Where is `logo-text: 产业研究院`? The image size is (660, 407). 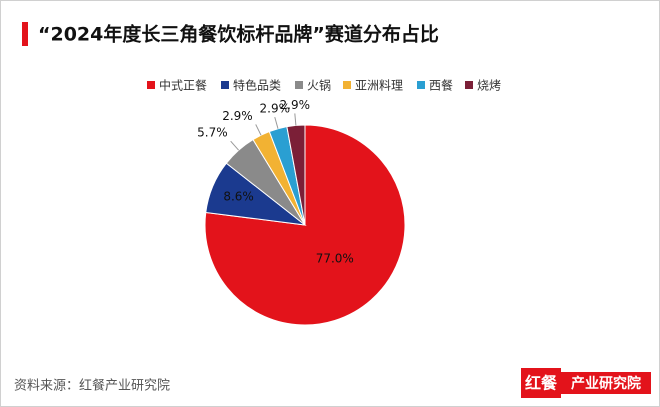 logo-text: 产业研究院 is located at coordinates (606, 383).